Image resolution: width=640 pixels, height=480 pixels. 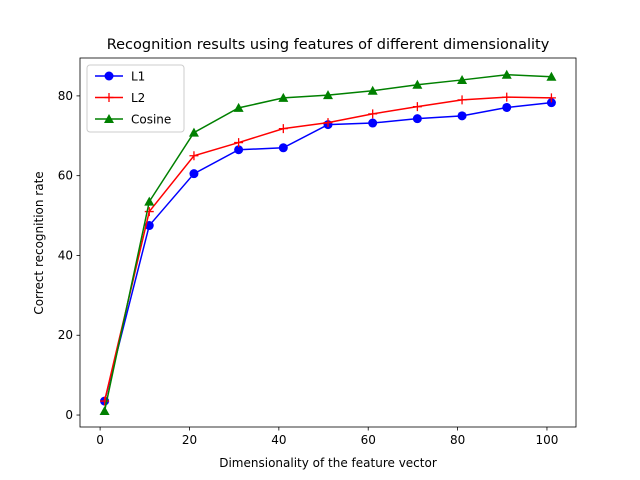 I want to click on x-tick-label: 0, so click(x=100, y=440).